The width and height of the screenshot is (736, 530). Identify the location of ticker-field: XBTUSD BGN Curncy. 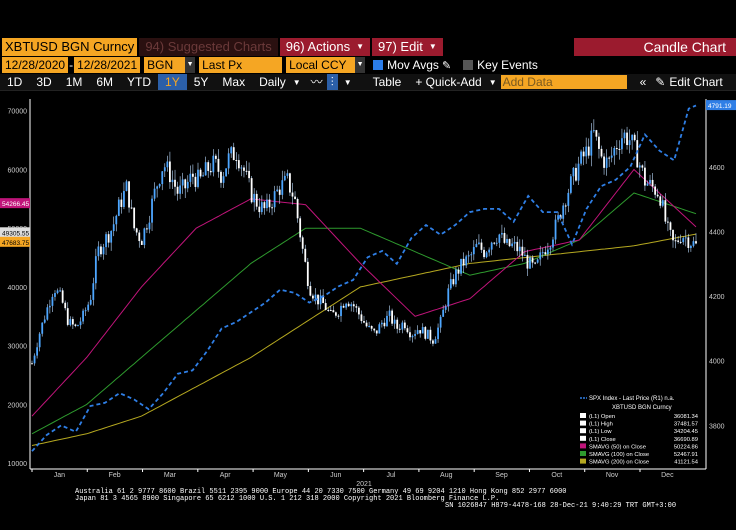
(70, 47).